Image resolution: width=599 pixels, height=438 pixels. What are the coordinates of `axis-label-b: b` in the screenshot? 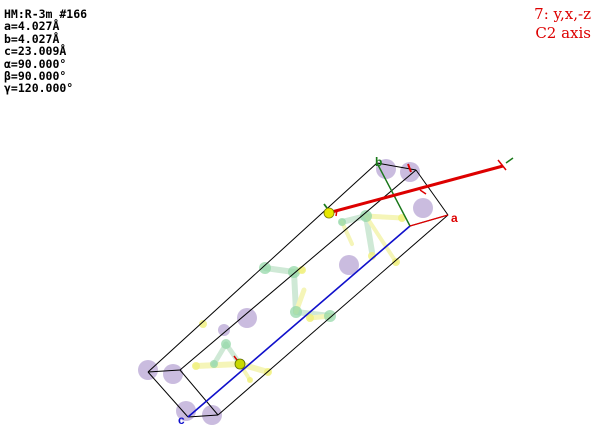 It's located at (378, 162).